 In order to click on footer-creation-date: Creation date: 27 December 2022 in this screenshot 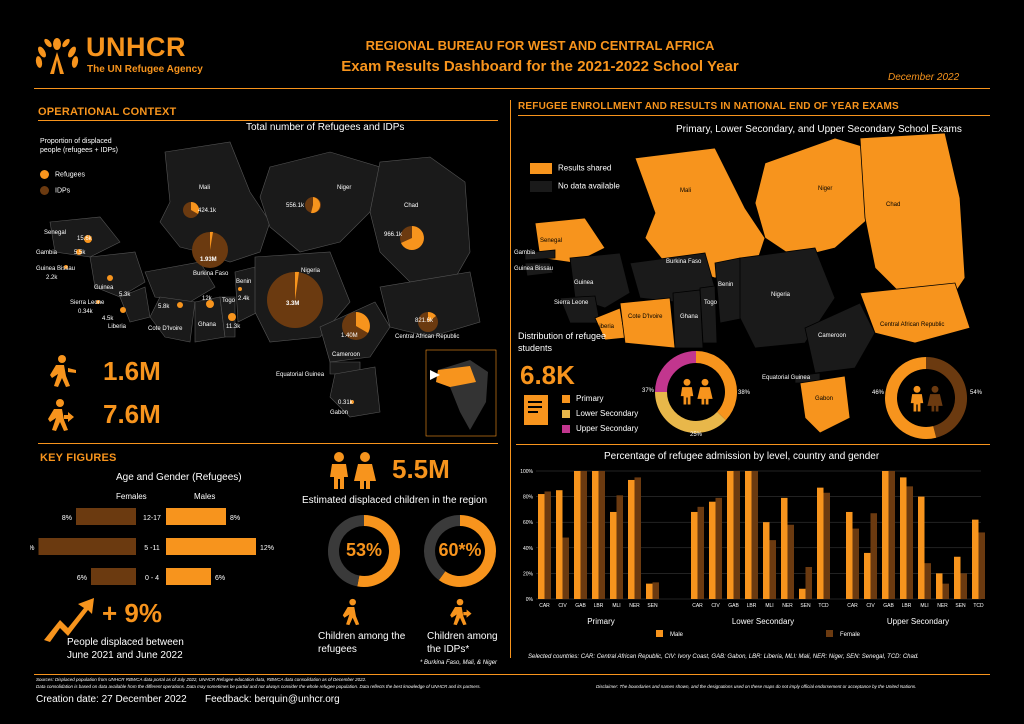, I will do `click(111, 699)`.